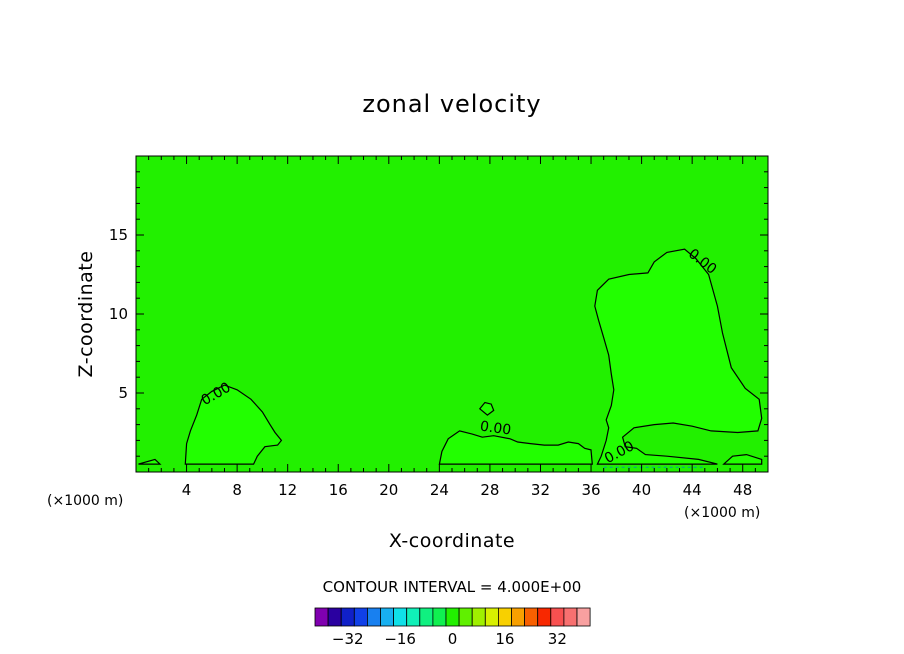 This screenshot has height=654, width=904. I want to click on x-tick-label: 4, so click(187, 490).